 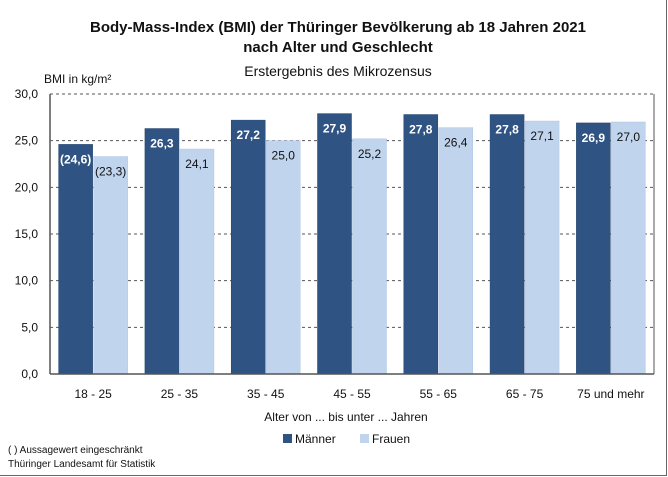 I want to click on data-label: 27,0, so click(x=629, y=137).